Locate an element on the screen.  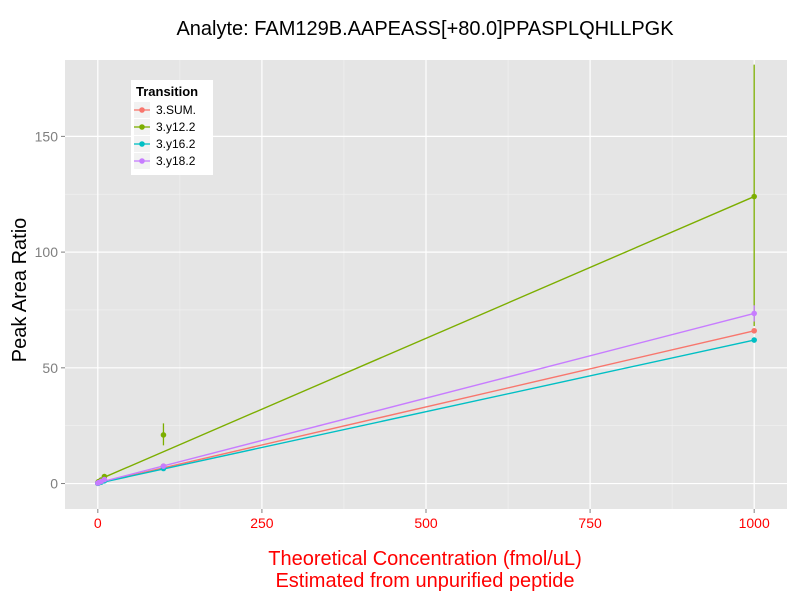
y-axis-ticks: 0 50 100 150 is located at coordinates (50, 310).